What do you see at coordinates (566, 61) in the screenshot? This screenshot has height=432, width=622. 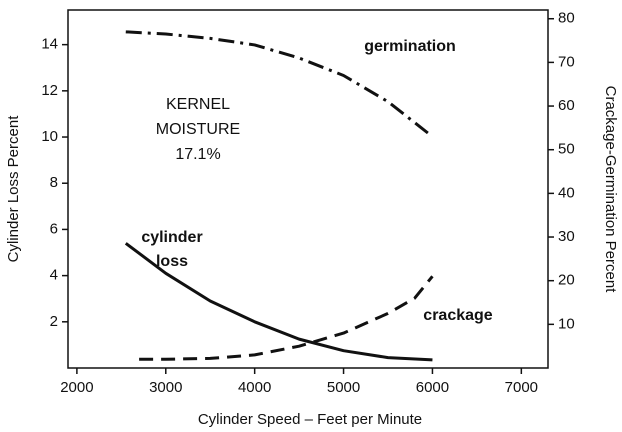 I see `y2-tick-label: 70` at bounding box center [566, 61].